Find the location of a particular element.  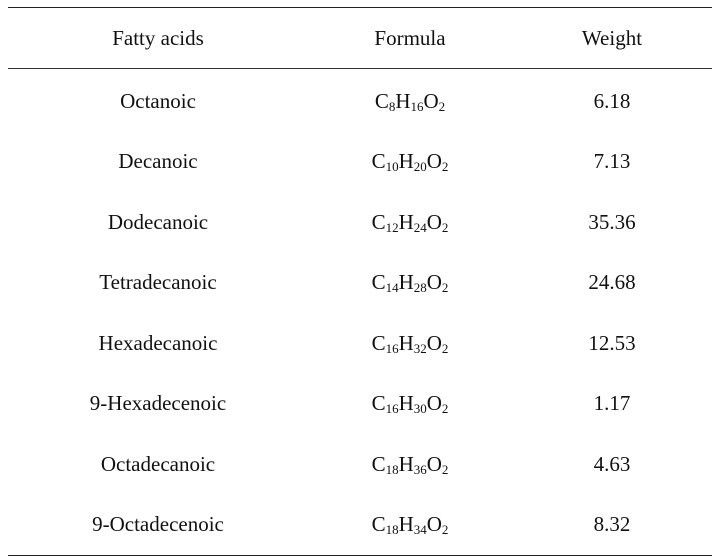

formula-subscript: 36 is located at coordinates (420, 469).